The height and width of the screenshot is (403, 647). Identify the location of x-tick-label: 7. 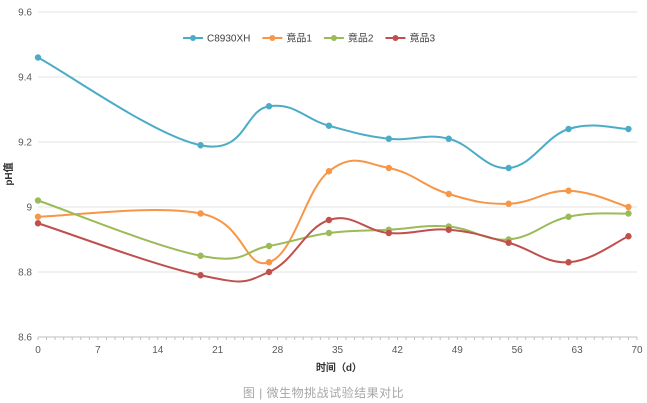
(98, 350).